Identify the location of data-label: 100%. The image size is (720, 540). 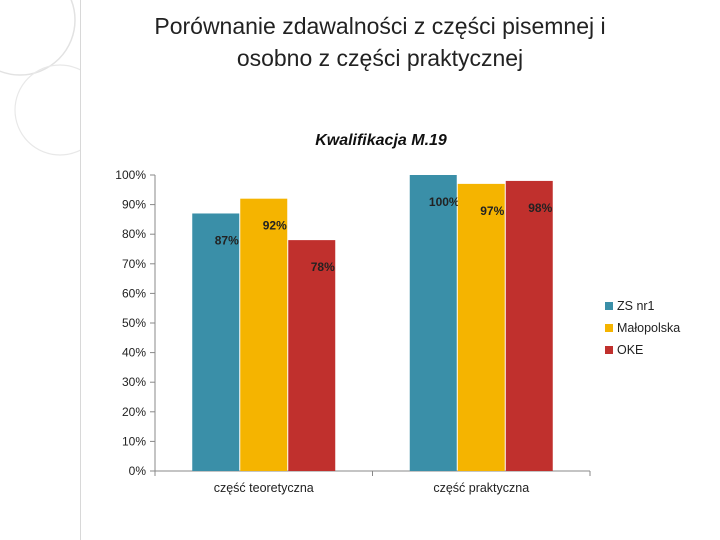
(444, 202).